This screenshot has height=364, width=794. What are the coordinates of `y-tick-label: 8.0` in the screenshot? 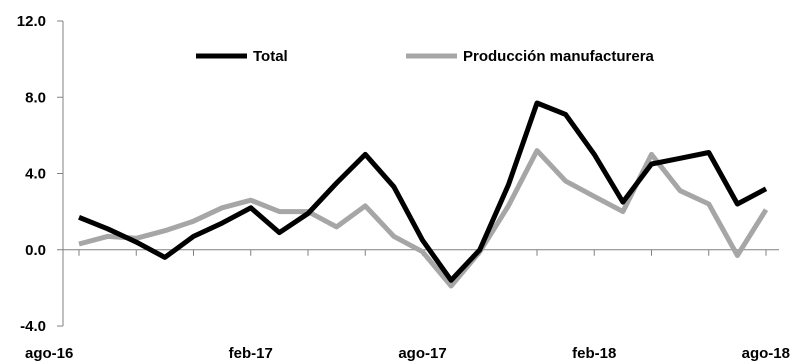 It's located at (35, 97).